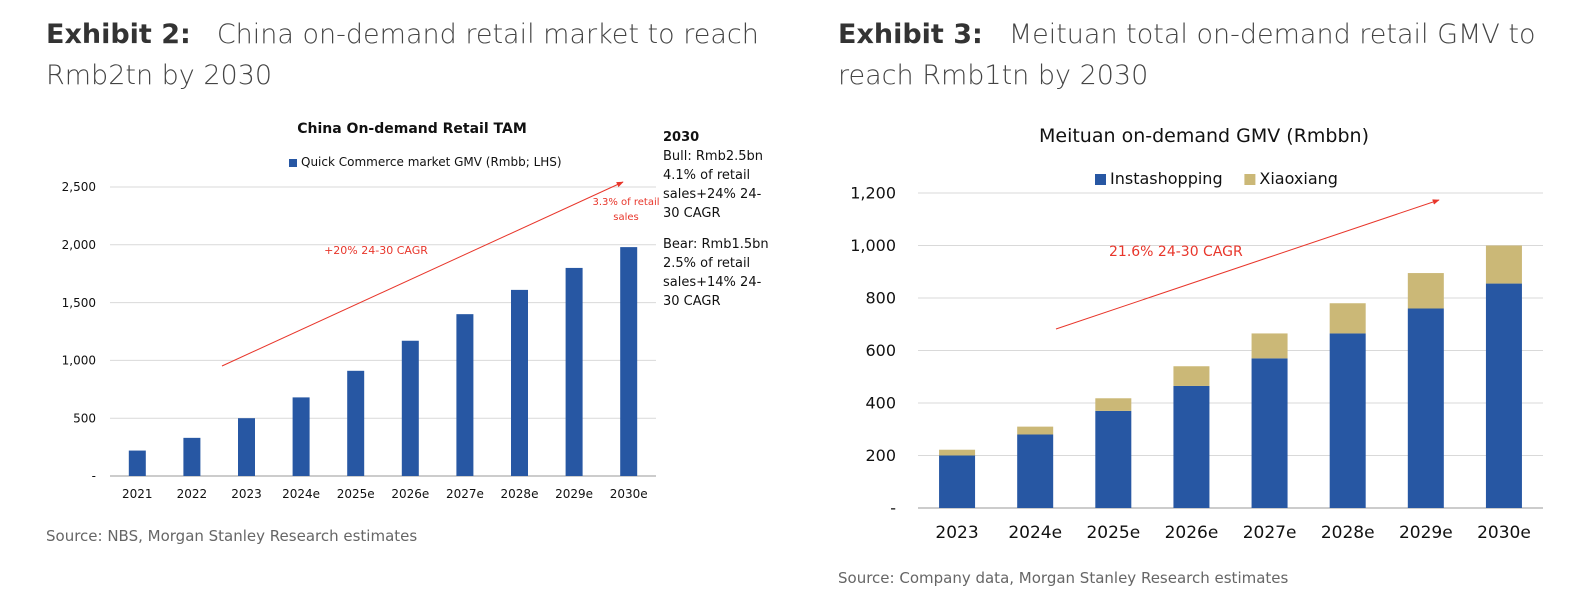 The height and width of the screenshot is (604, 1584). What do you see at coordinates (629, 494) in the screenshot?
I see `chart1-xtick-label: 2030e` at bounding box center [629, 494].